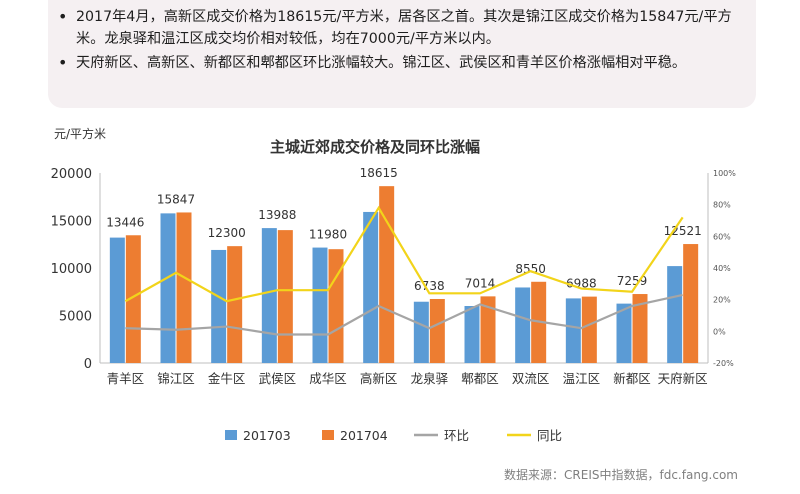 The height and width of the screenshot is (494, 800). Describe the element at coordinates (722, 268) in the screenshot. I see `y2-tick-label: 40%` at that location.